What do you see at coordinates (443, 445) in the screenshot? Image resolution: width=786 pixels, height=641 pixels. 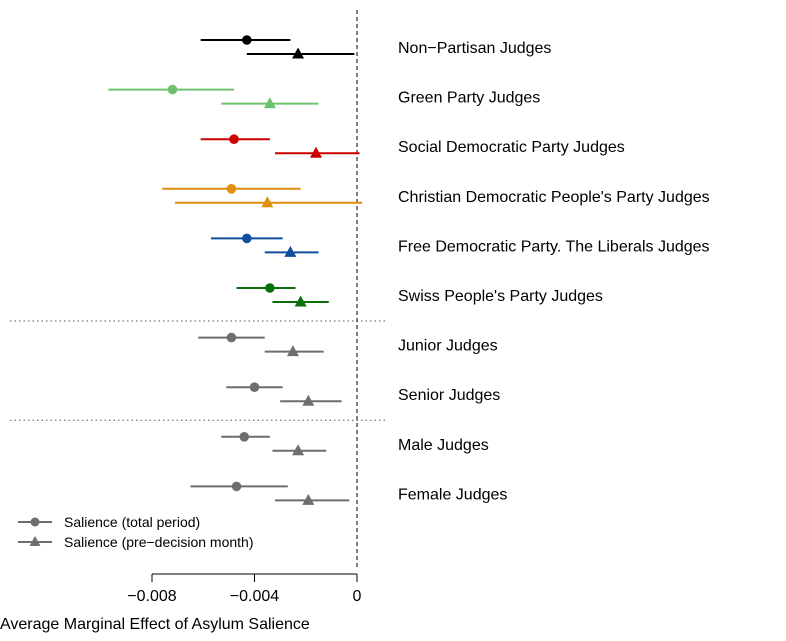 I see `row-label: Male Judges` at bounding box center [443, 445].